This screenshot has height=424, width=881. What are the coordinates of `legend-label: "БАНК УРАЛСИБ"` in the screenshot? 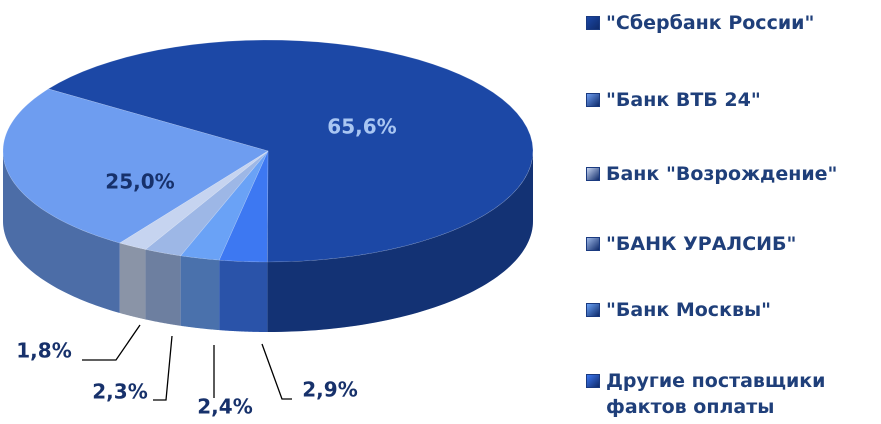 It's located at (701, 244).